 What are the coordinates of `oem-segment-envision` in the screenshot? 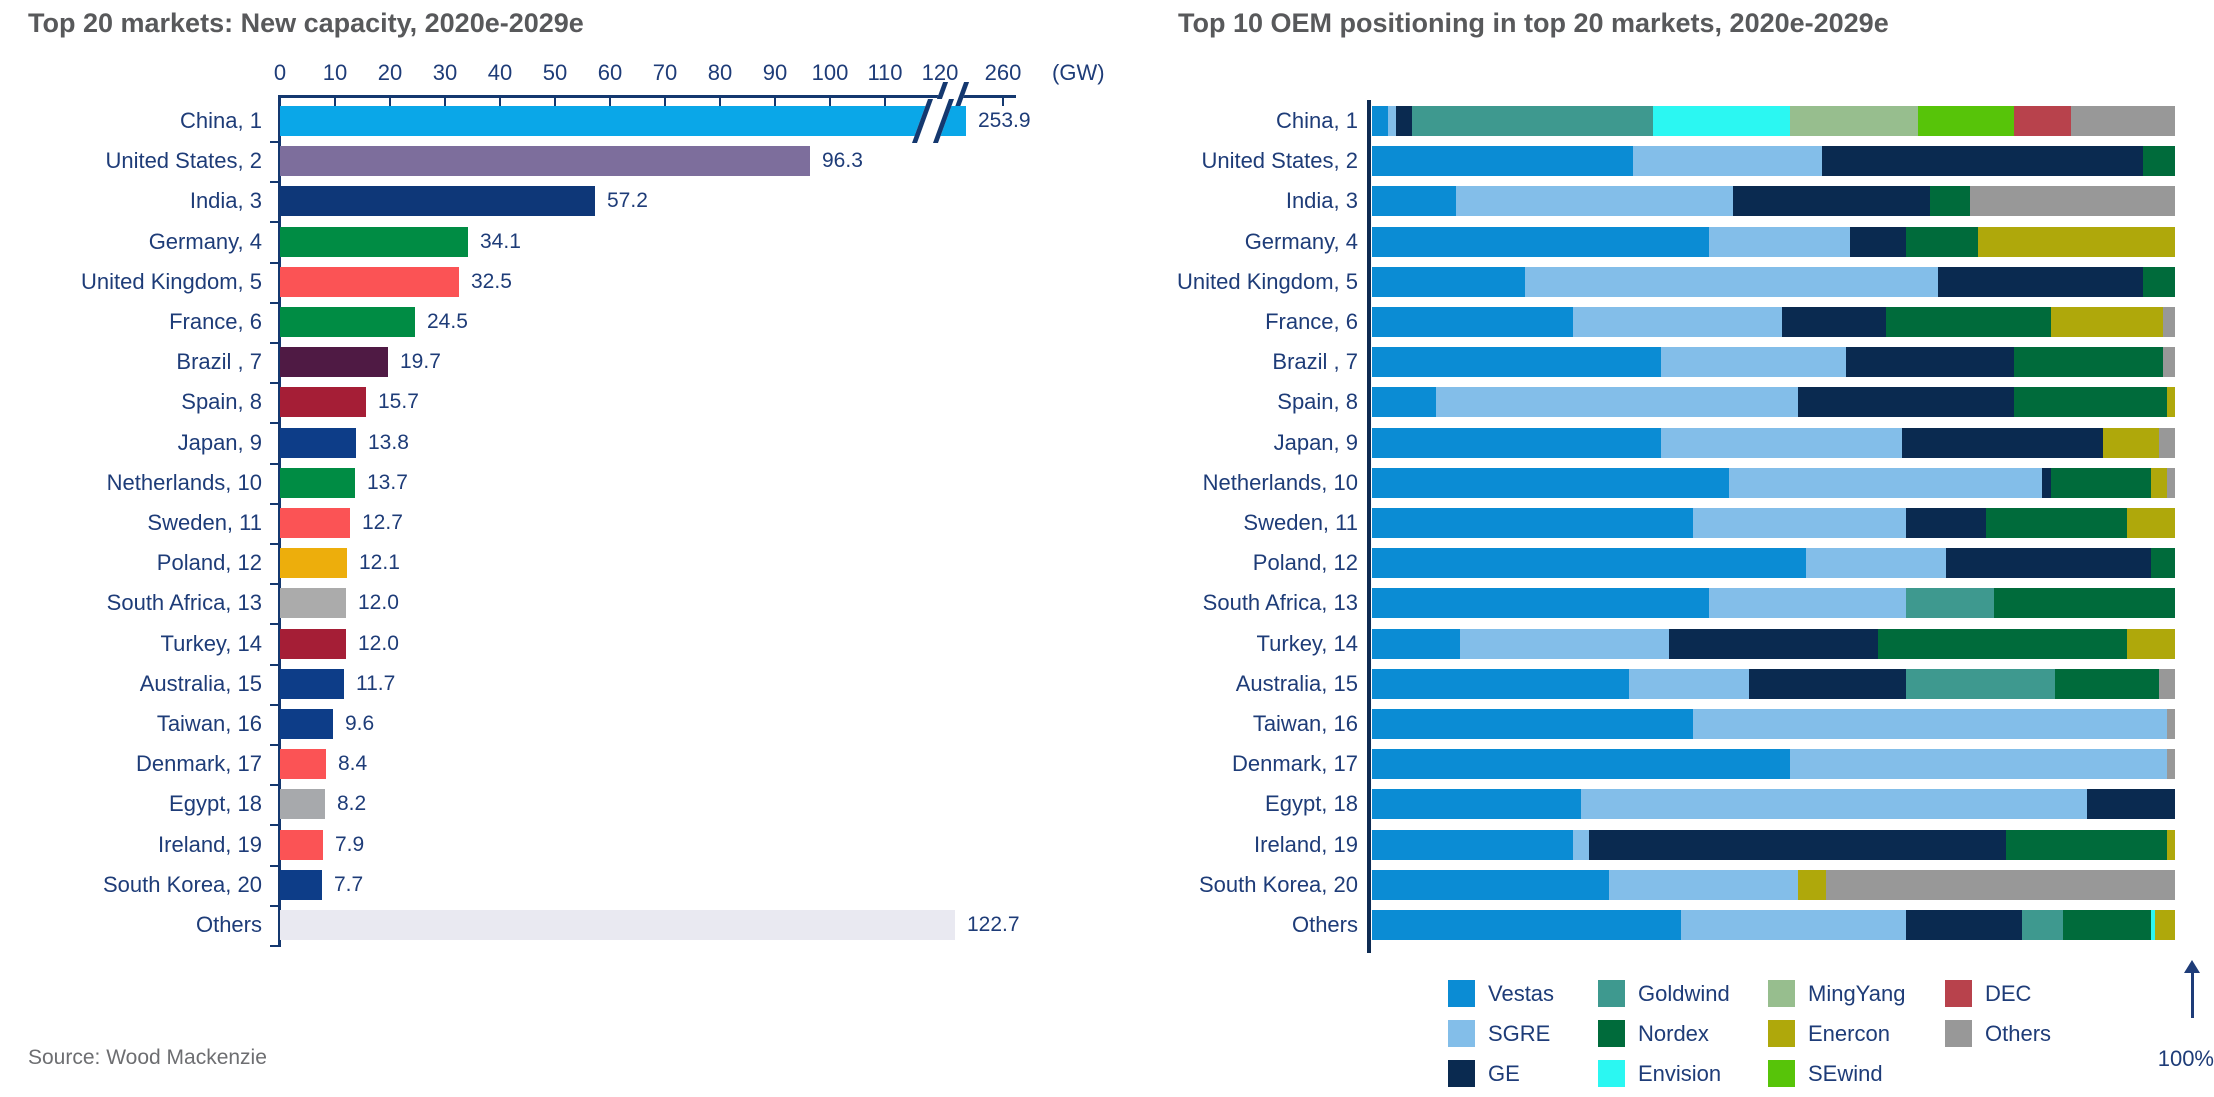 It's located at (1721, 121).